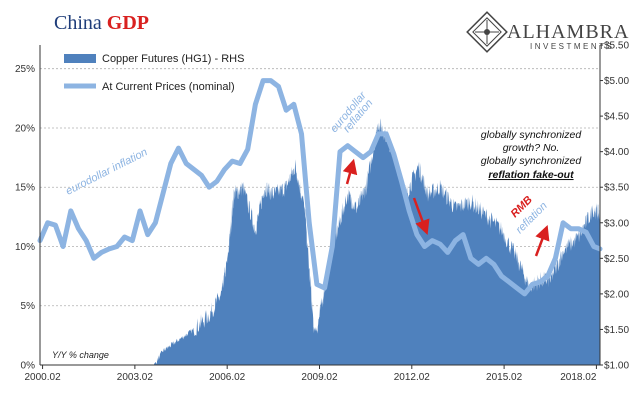 The width and height of the screenshot is (641, 401). Describe the element at coordinates (616, 223) in the screenshot. I see `y-right-tick-4: $3.00` at that location.